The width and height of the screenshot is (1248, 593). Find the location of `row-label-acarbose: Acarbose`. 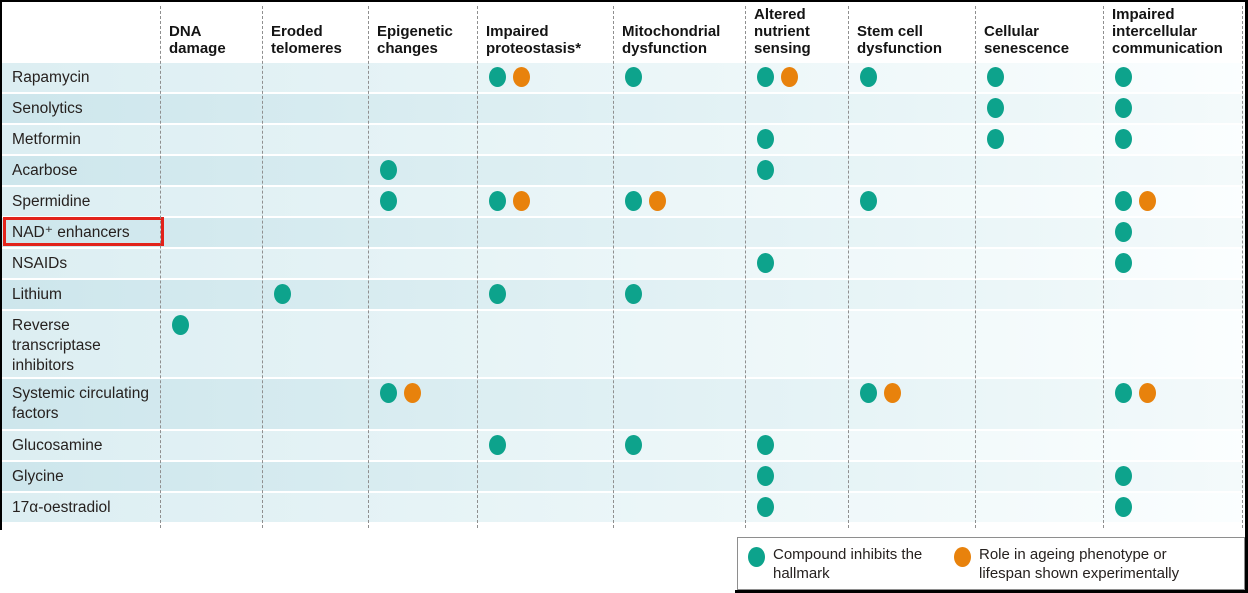

row-label-acarbose: Acarbose is located at coordinates (45, 170).